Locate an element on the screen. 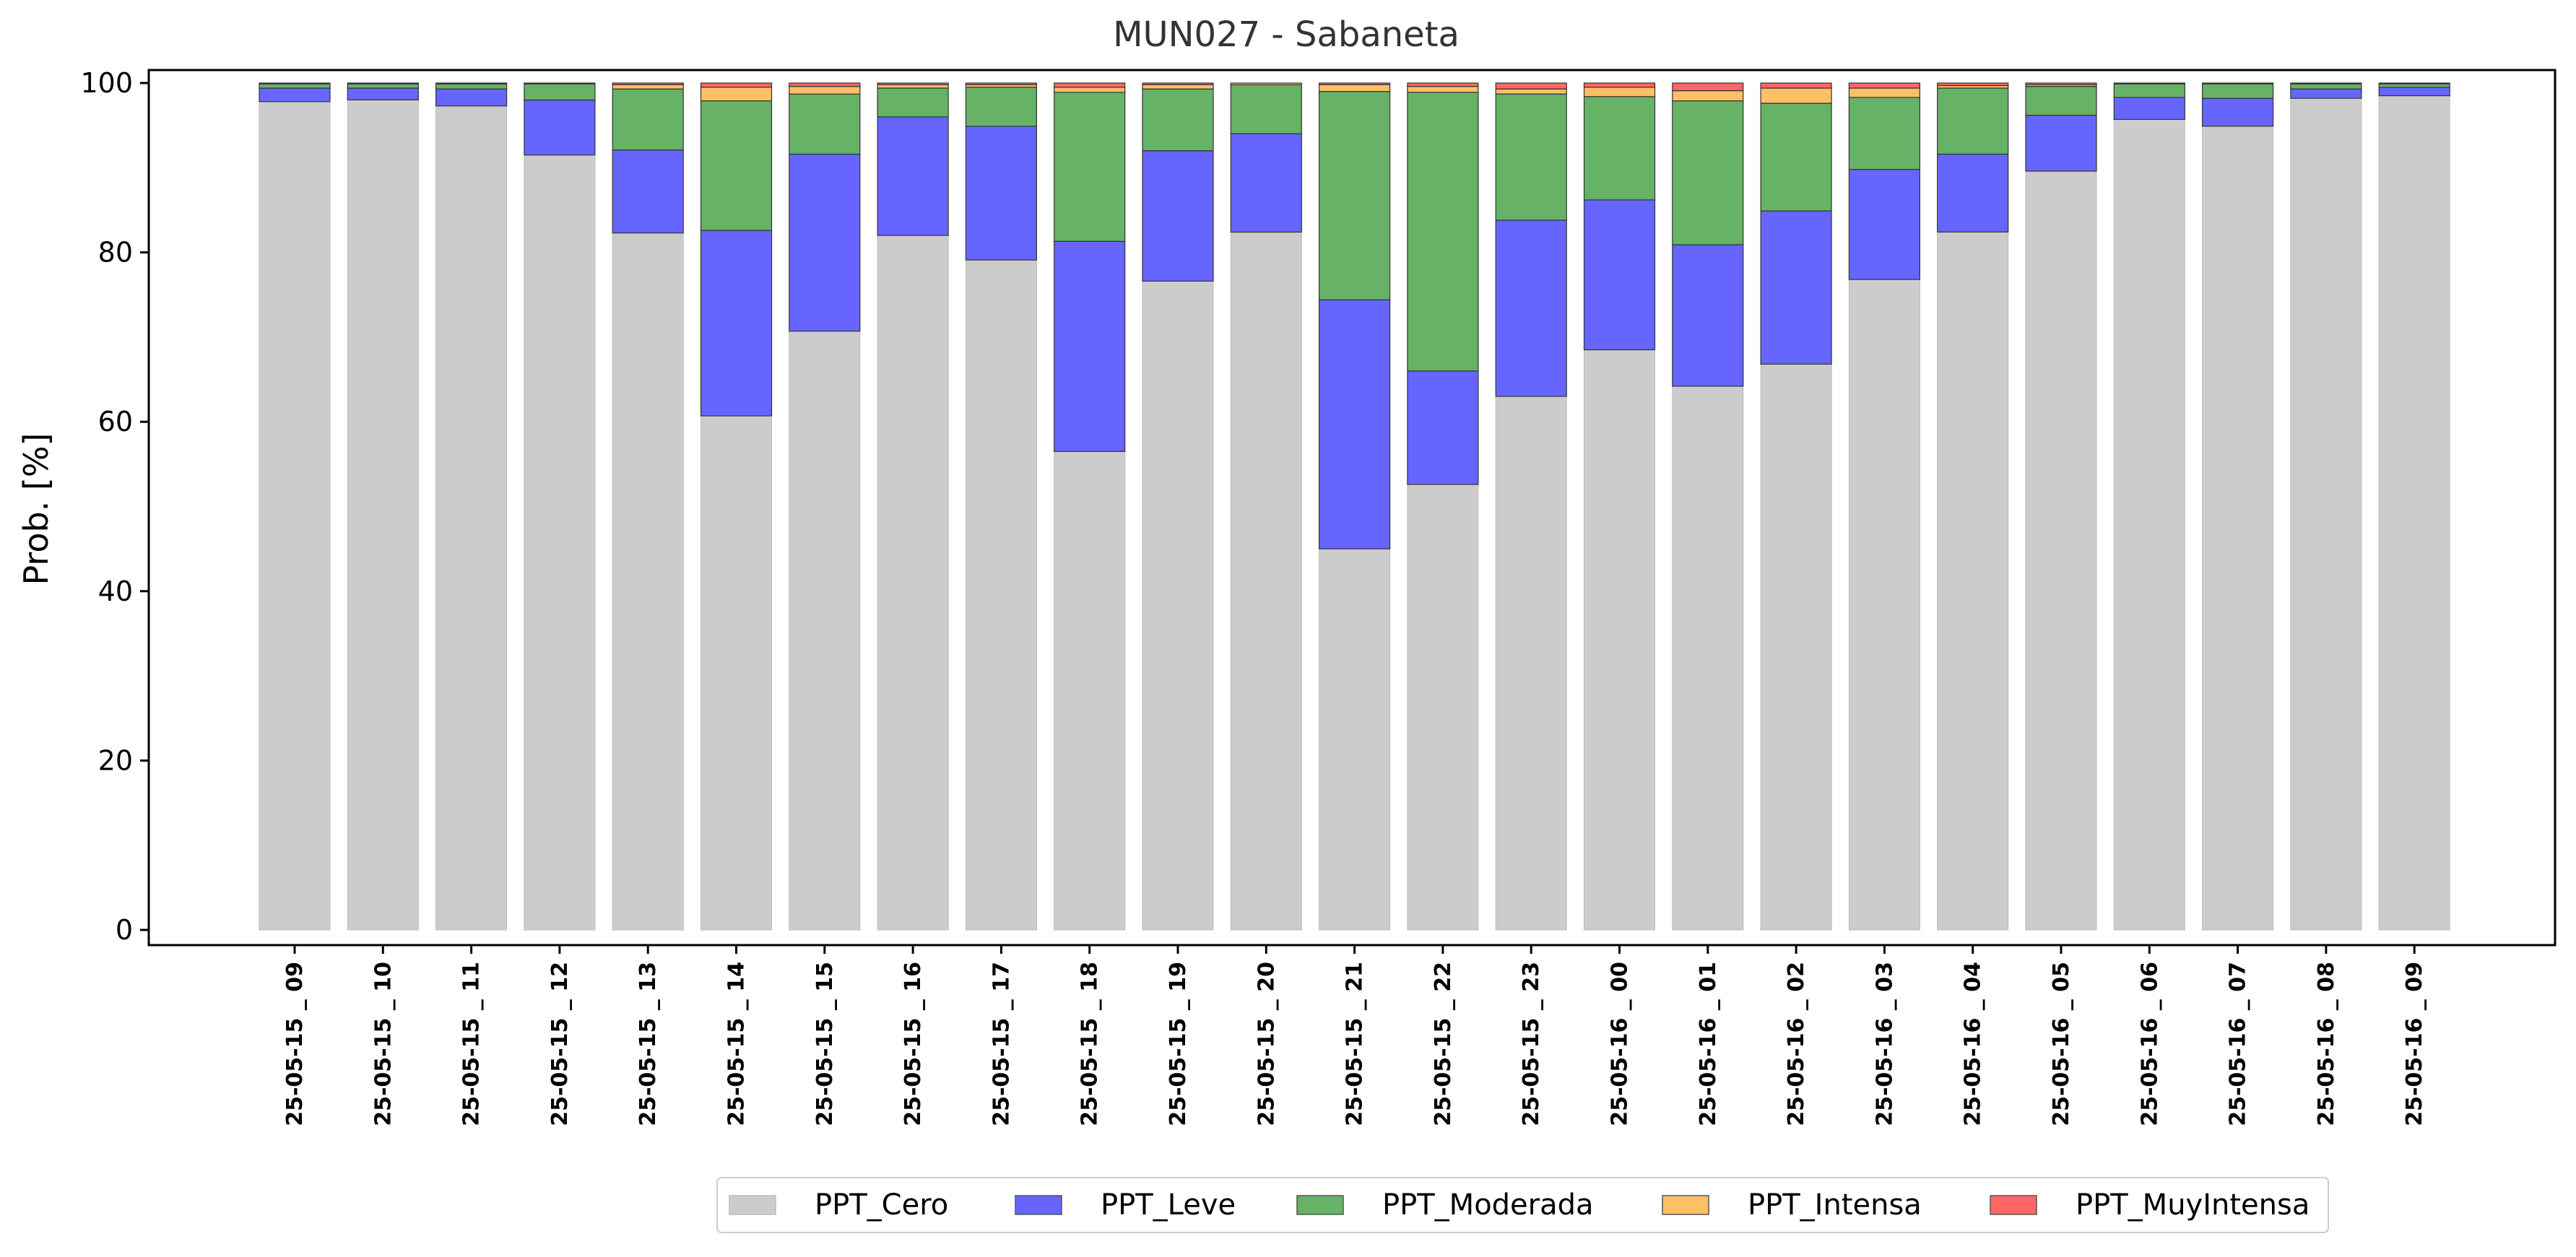 Image resolution: width=2576 pixels, height=1257 pixels. y-axis-label: Prob. [%] is located at coordinates (36, 508).